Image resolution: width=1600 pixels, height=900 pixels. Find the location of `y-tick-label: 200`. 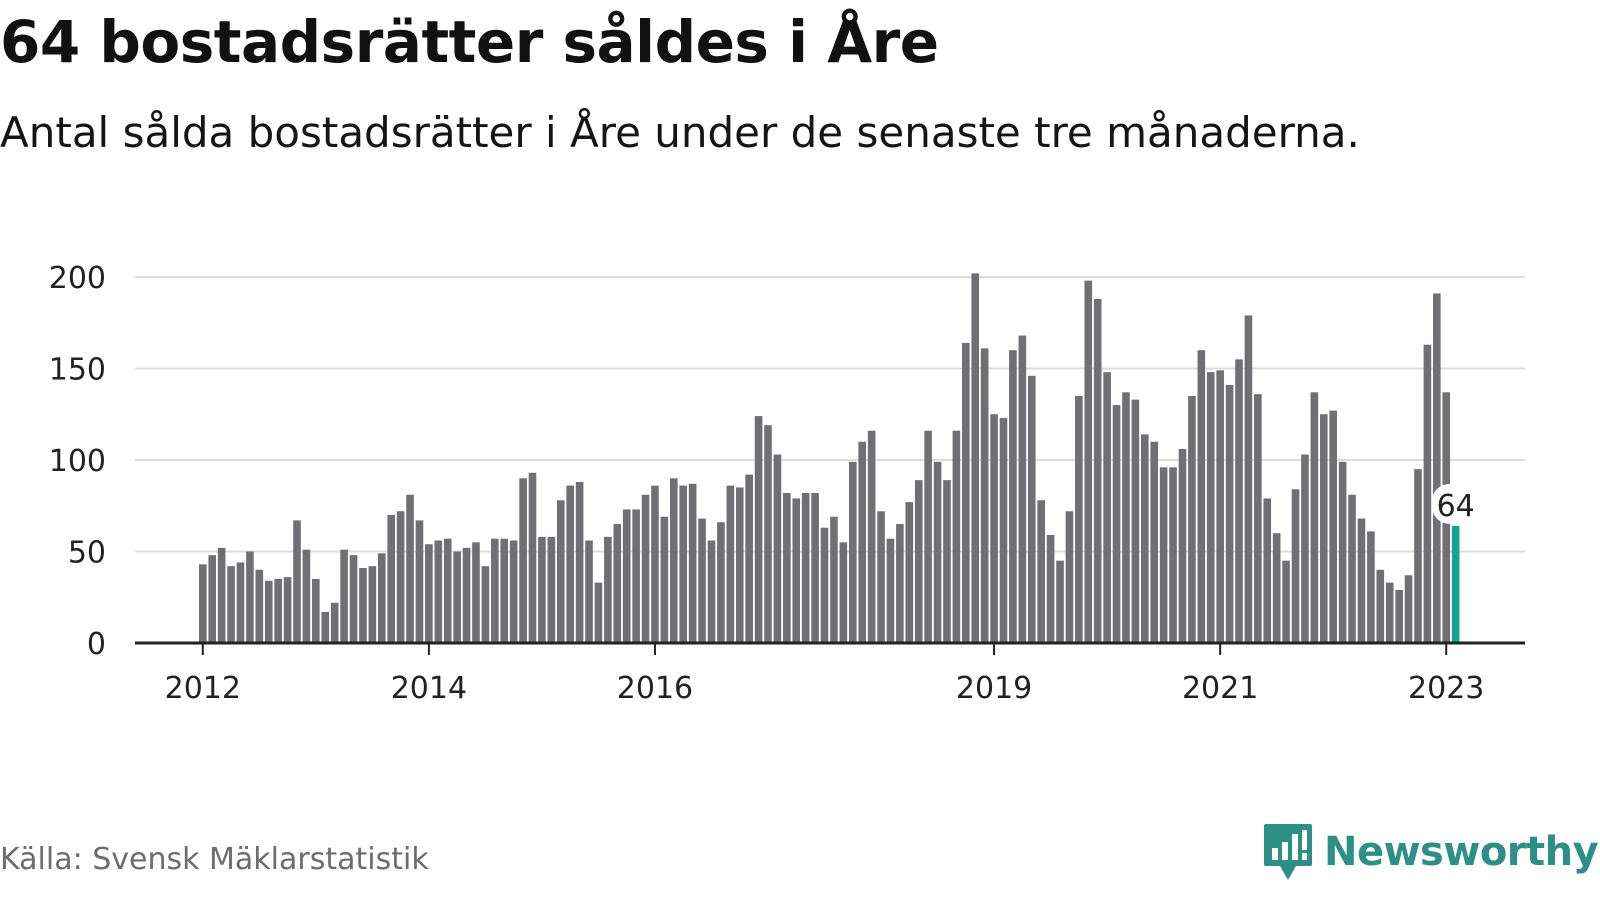

y-tick-label: 200 is located at coordinates (77, 278).